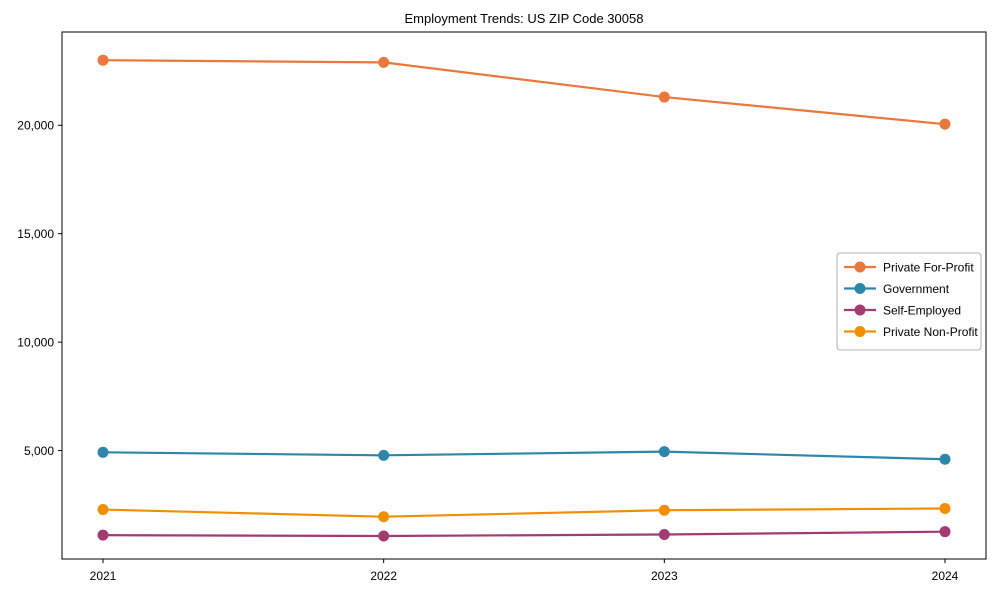 Image resolution: width=1000 pixels, height=600 pixels. I want to click on legend-box, so click(909, 301).